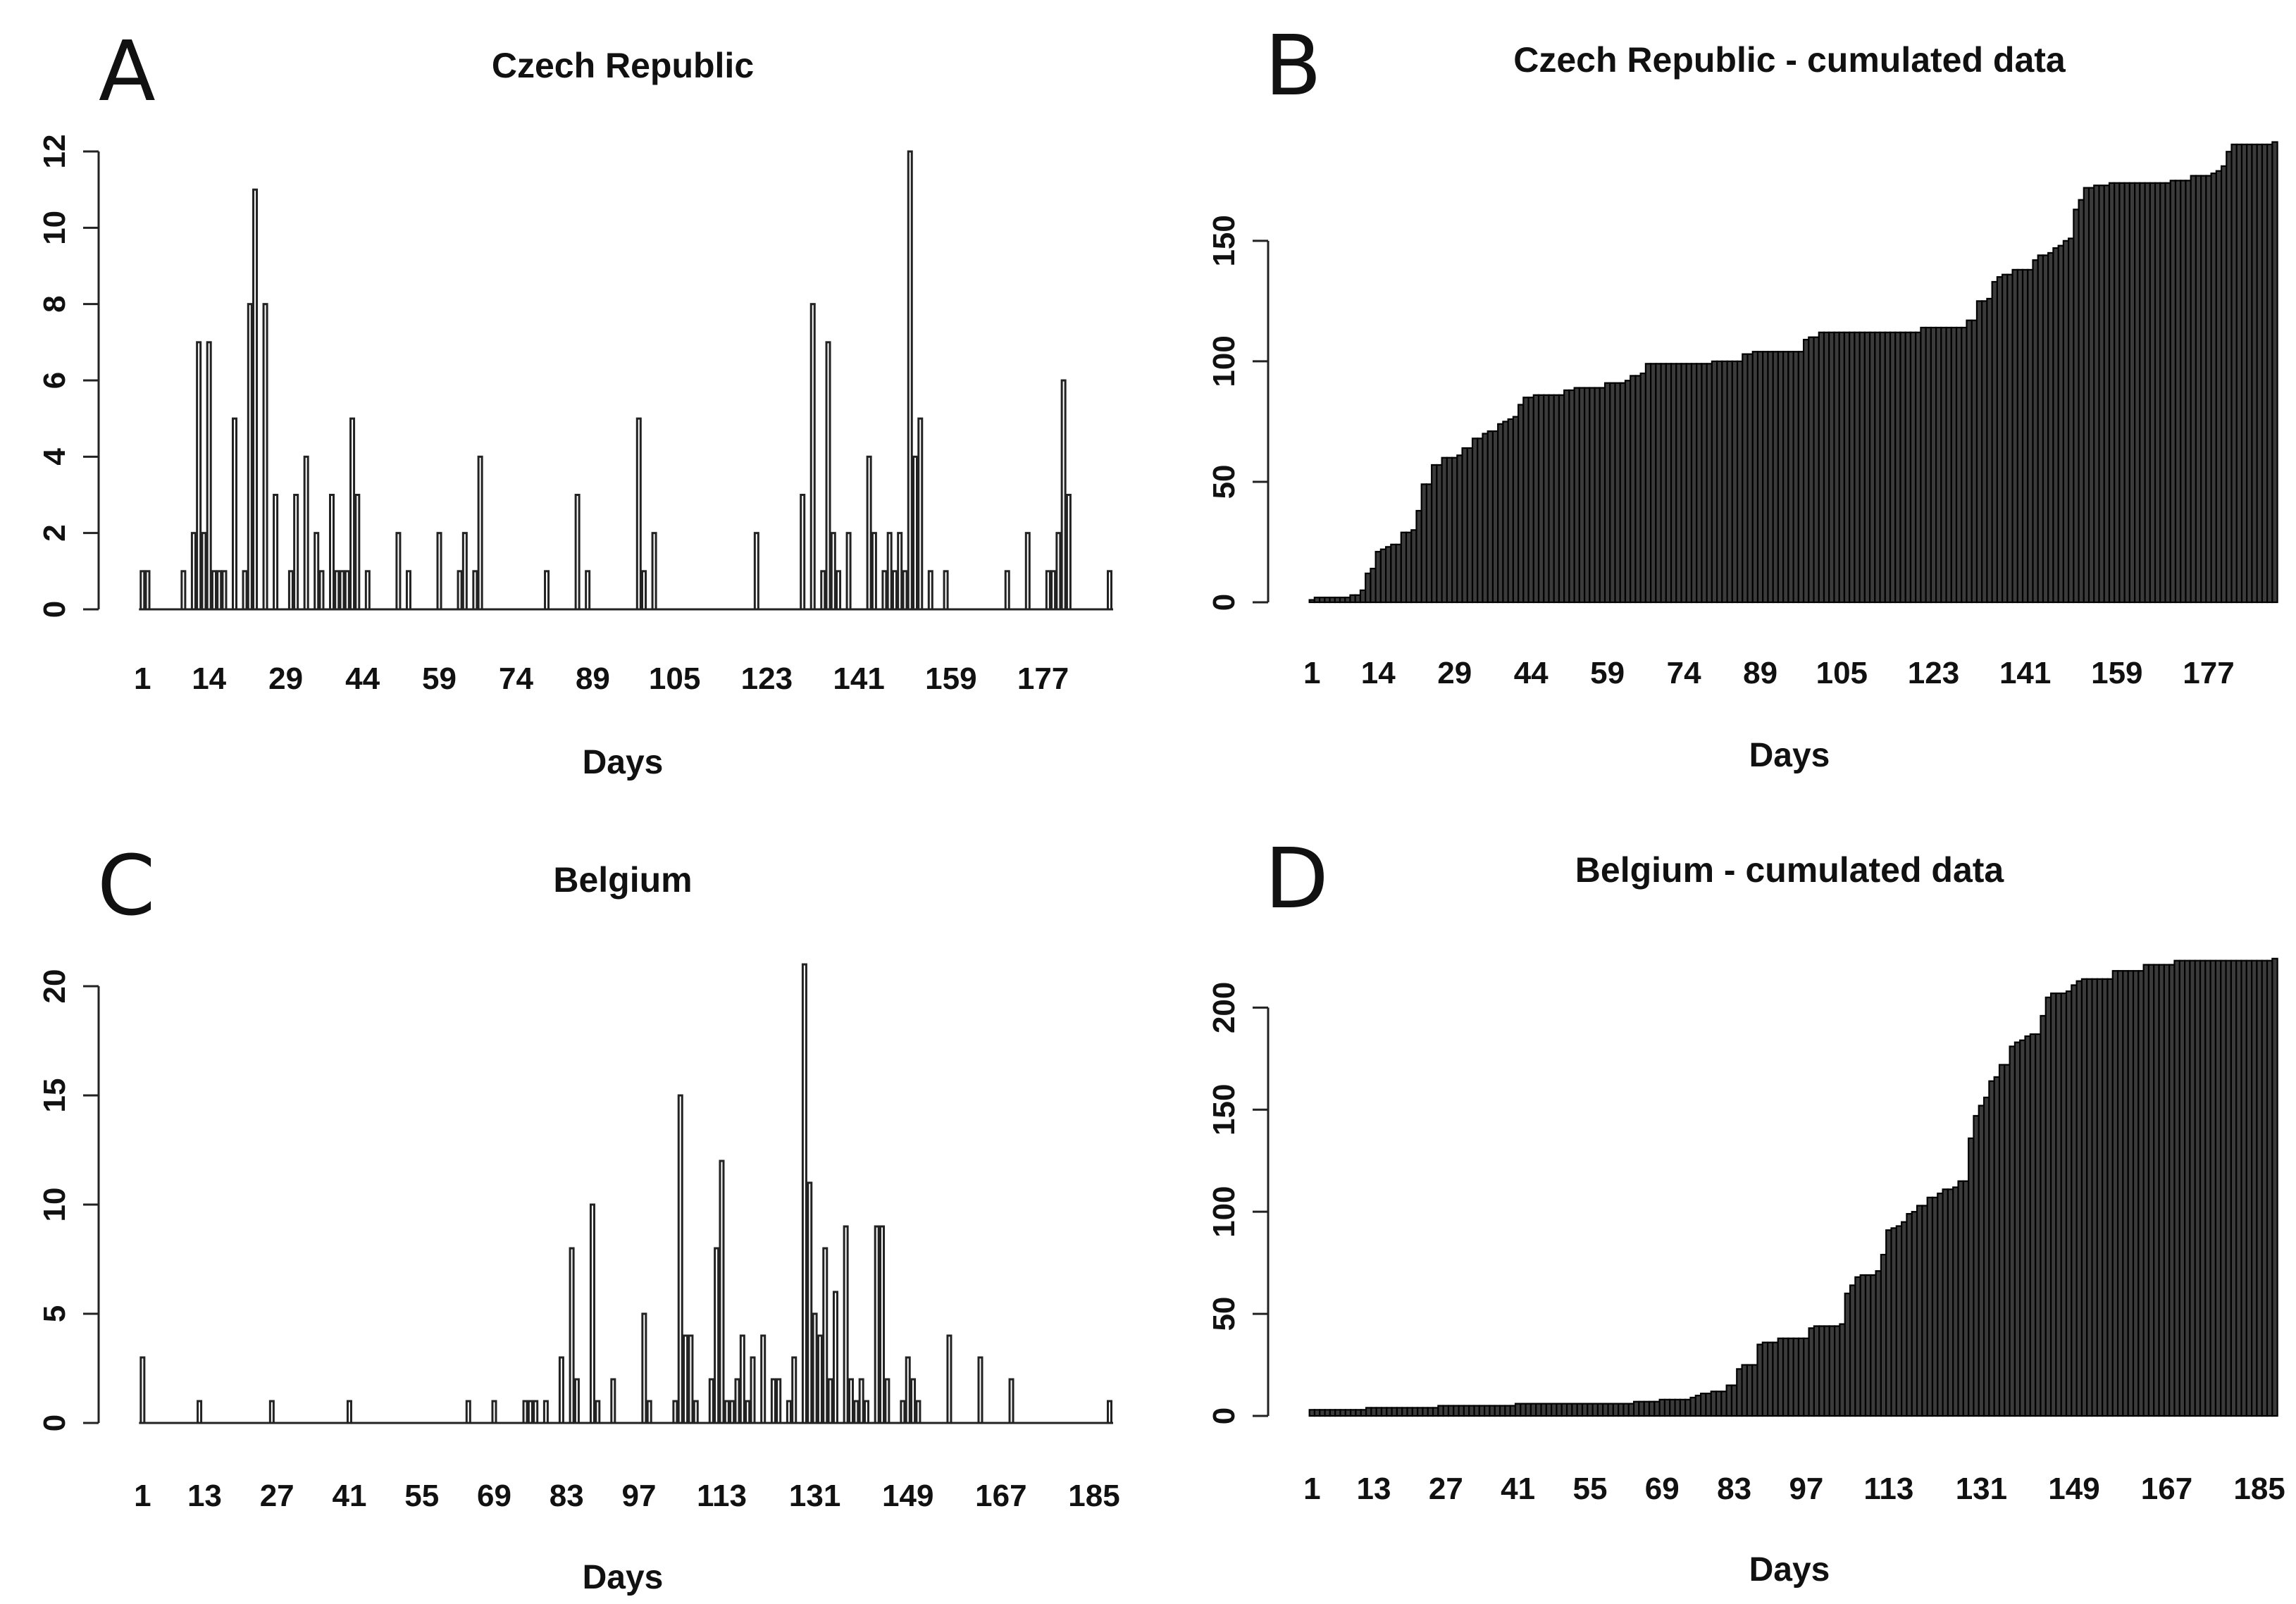  I want to click on x-tick-label-d: 97, so click(1806, 1489).